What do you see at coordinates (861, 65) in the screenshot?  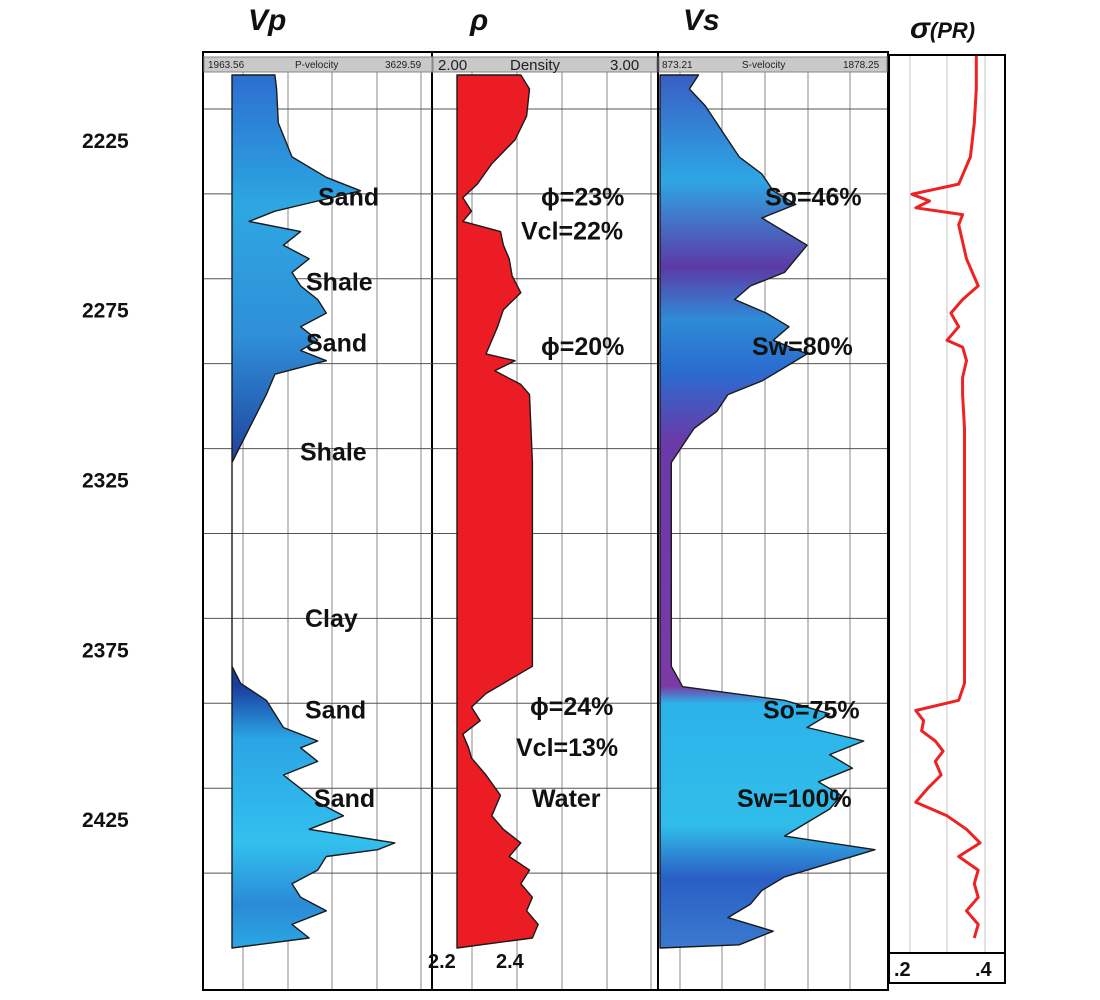 I see `vs-header-right: 1878.25` at bounding box center [861, 65].